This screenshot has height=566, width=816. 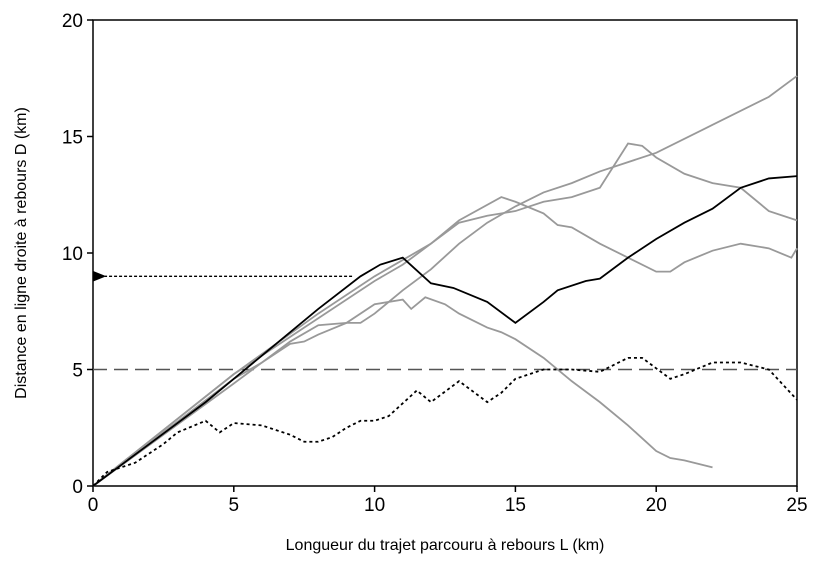 I want to click on x-tick-label: 10, so click(x=374, y=505).